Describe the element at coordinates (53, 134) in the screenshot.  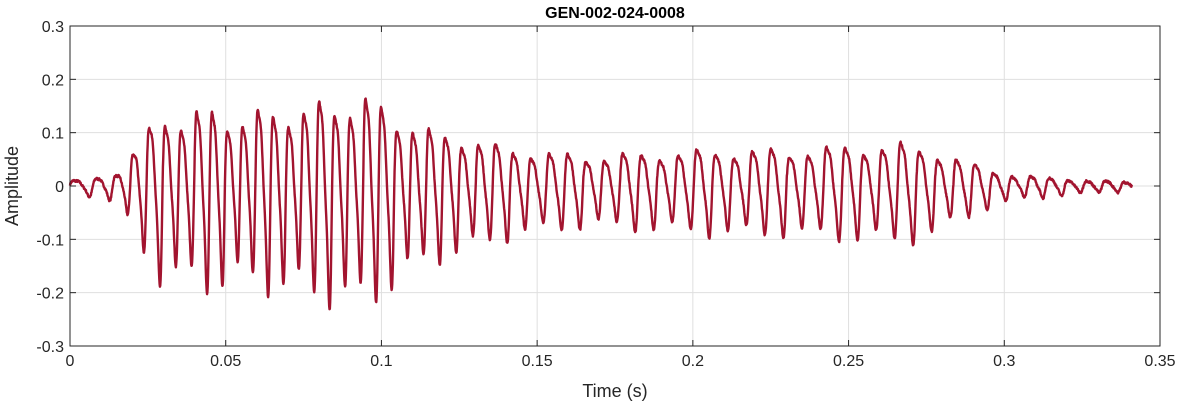
I see `y-tick-label: 0.1` at that location.